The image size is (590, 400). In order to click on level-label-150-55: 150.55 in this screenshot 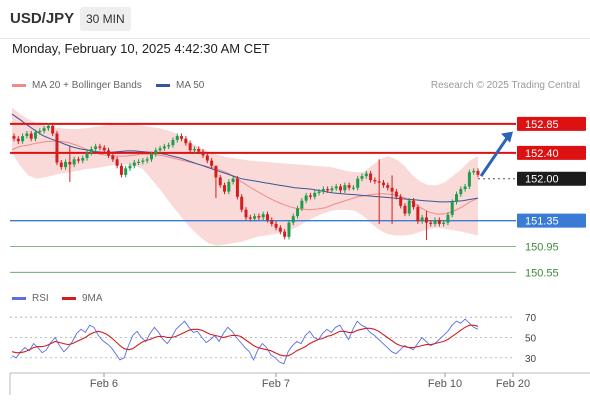, I will do `click(542, 273)`.